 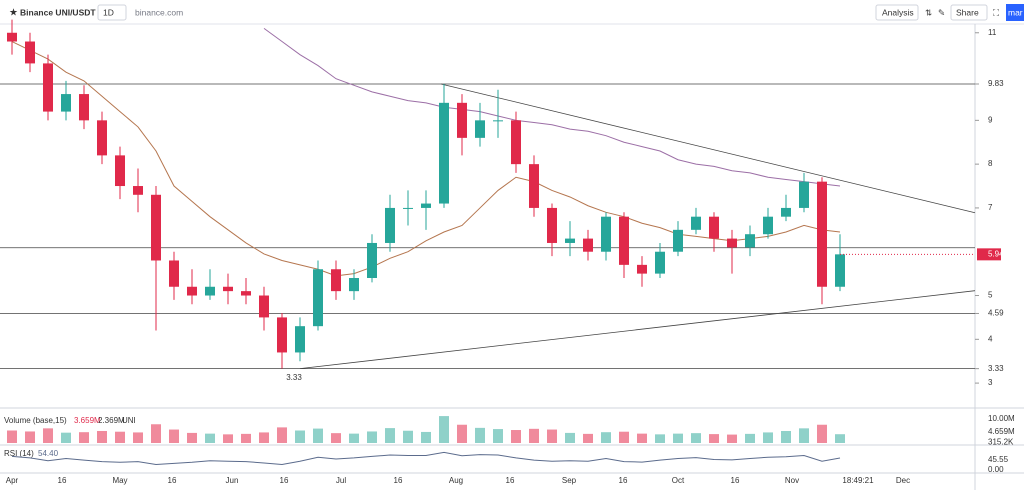 I want to click on volume-legend-value: 2.369M, so click(x=111, y=420).